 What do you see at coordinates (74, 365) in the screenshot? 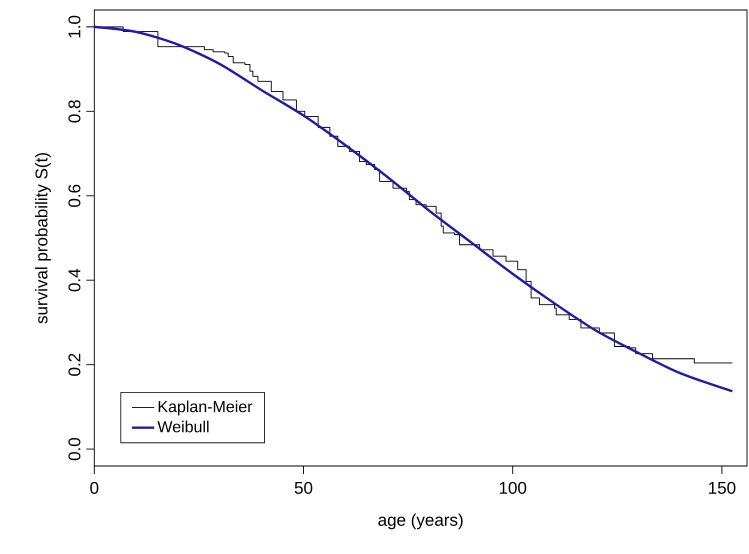
I see `y-tick-label: 0.2` at bounding box center [74, 365].